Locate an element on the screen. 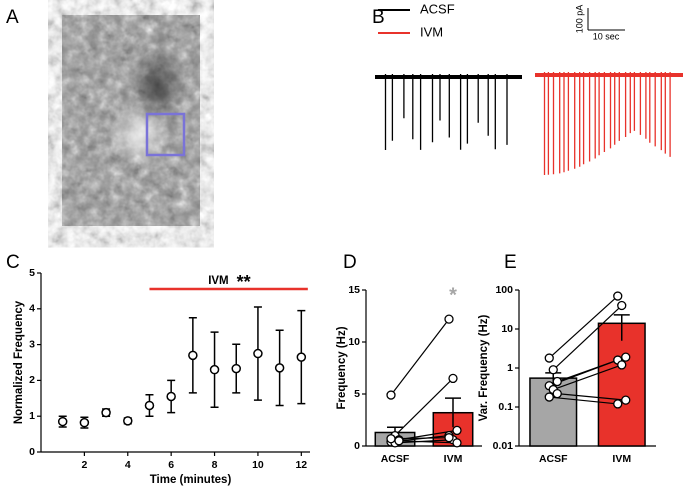 The image size is (685, 487). x-tick-label: 4 is located at coordinates (128, 465).